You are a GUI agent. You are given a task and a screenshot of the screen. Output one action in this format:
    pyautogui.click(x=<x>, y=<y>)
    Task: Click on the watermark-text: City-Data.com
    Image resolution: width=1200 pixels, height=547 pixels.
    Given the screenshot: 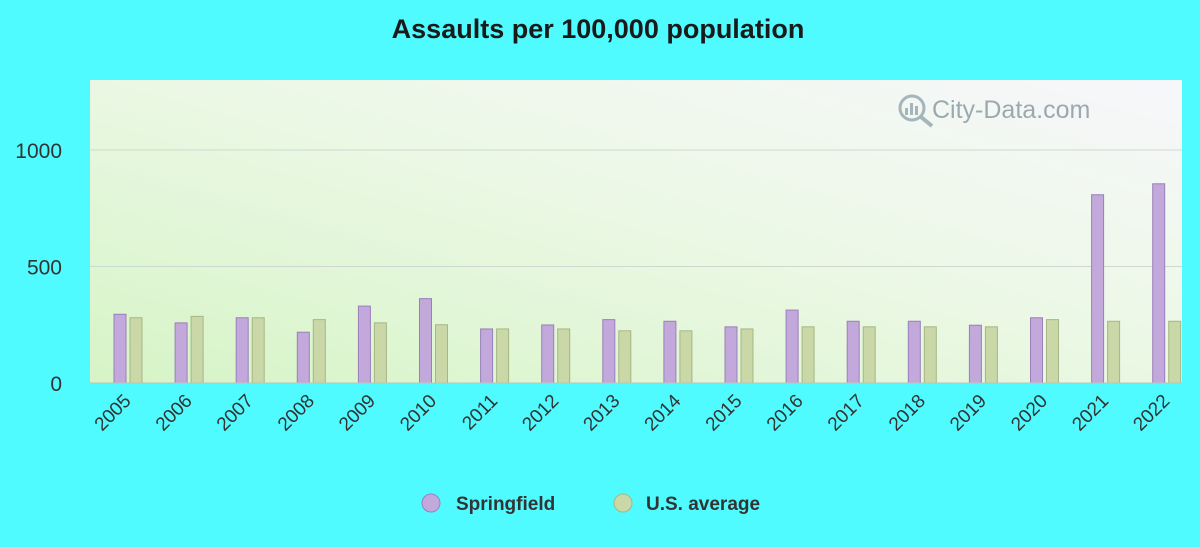 What is the action you would take?
    pyautogui.click(x=1011, y=110)
    